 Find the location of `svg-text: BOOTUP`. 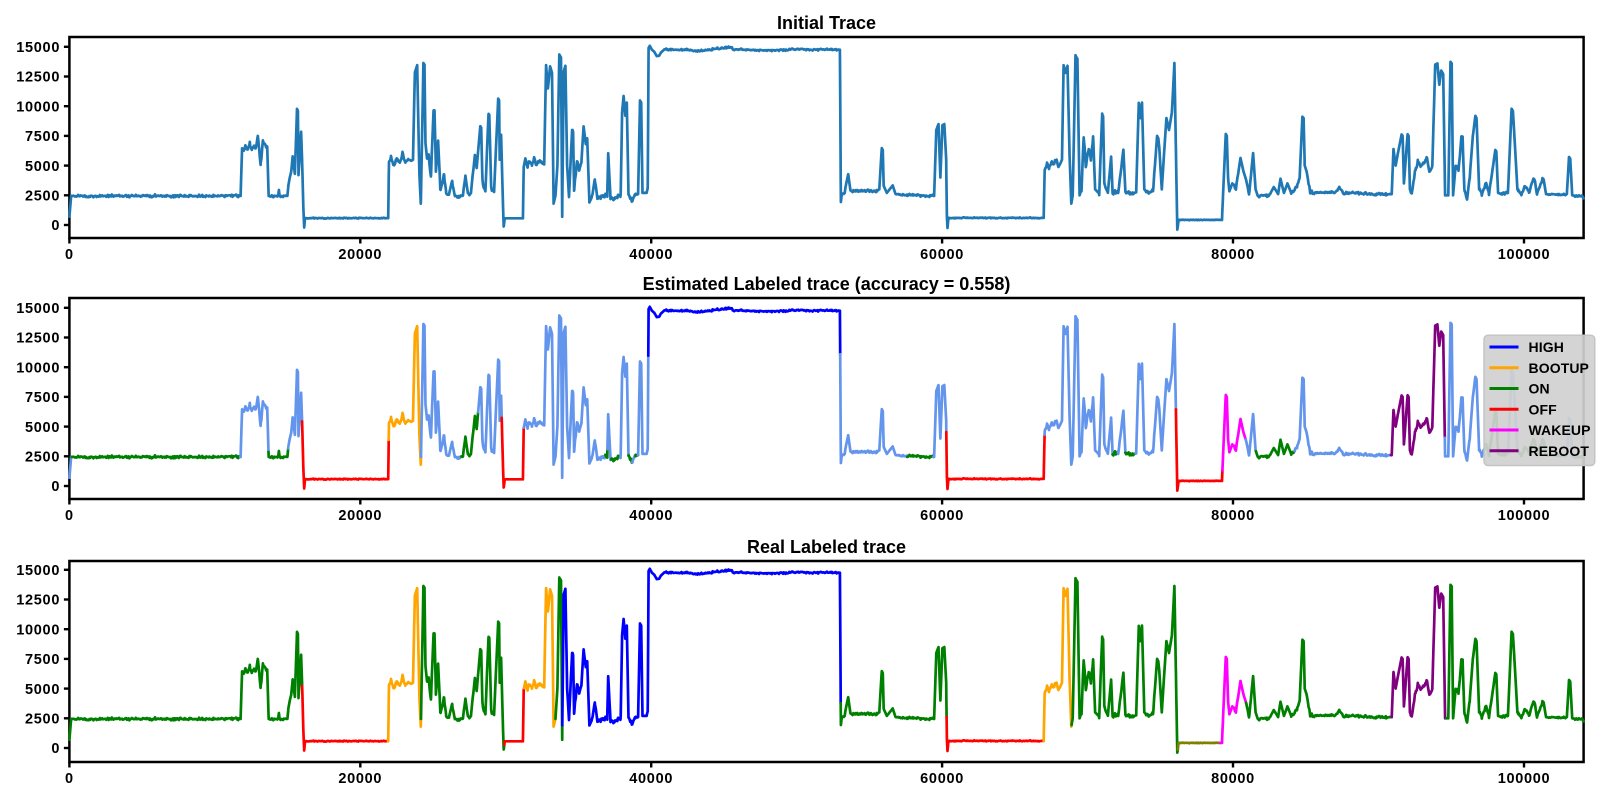

svg-text: BOOTUP is located at coordinates (1559, 368).